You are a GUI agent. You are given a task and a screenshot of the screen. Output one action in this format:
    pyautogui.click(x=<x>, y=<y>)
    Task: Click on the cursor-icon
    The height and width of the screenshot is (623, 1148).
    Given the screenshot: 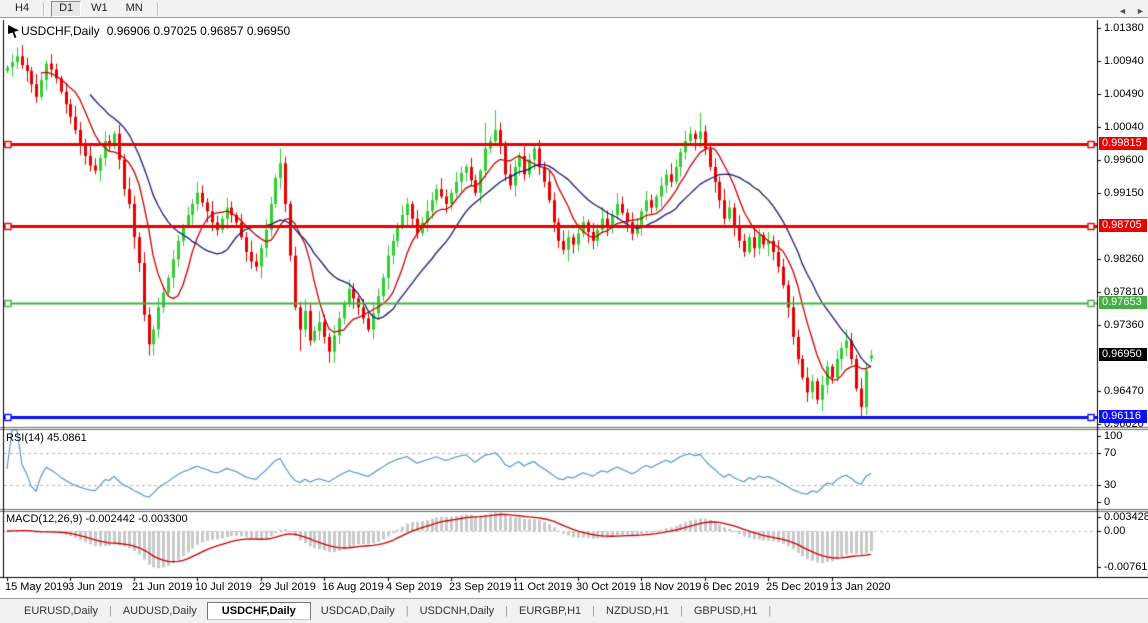 What is the action you would take?
    pyautogui.click(x=13, y=31)
    